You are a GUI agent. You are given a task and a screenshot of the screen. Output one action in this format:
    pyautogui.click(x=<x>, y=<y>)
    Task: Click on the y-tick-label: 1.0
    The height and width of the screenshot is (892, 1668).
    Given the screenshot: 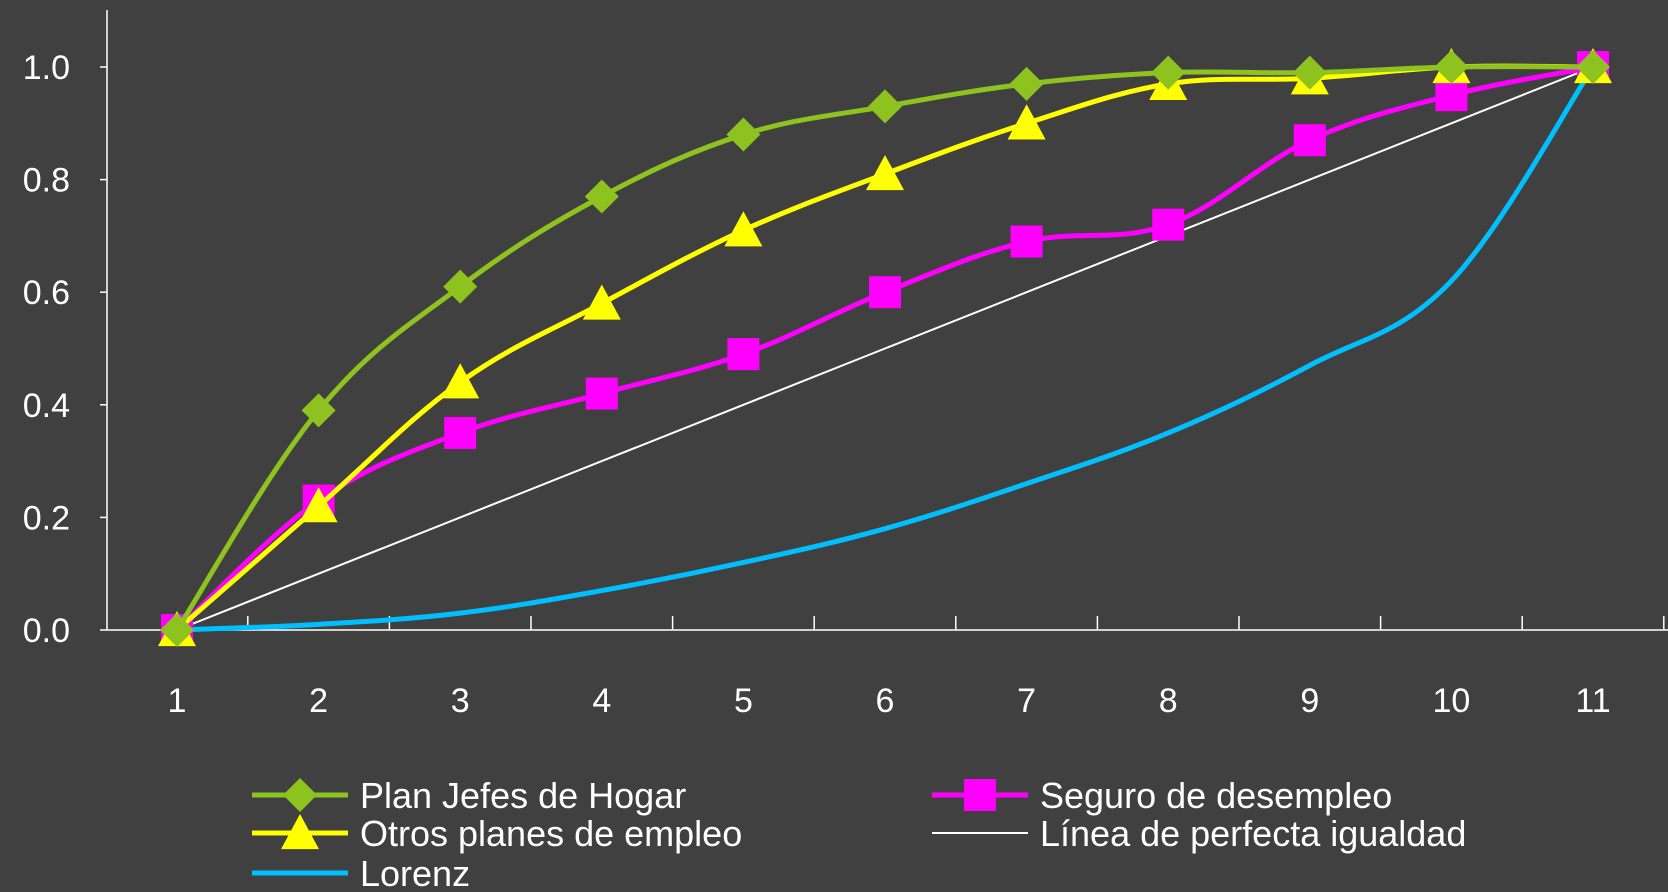 What is the action you would take?
    pyautogui.click(x=46, y=68)
    